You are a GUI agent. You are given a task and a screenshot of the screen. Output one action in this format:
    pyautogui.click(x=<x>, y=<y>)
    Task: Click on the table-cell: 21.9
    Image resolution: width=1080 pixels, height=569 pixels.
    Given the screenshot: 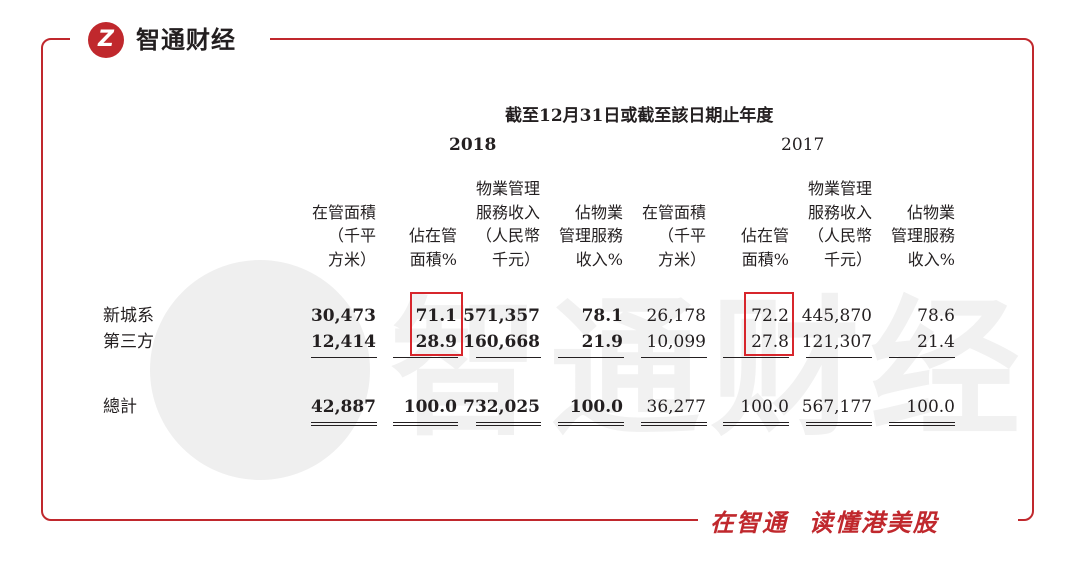 What is the action you would take?
    pyautogui.click(x=602, y=342)
    